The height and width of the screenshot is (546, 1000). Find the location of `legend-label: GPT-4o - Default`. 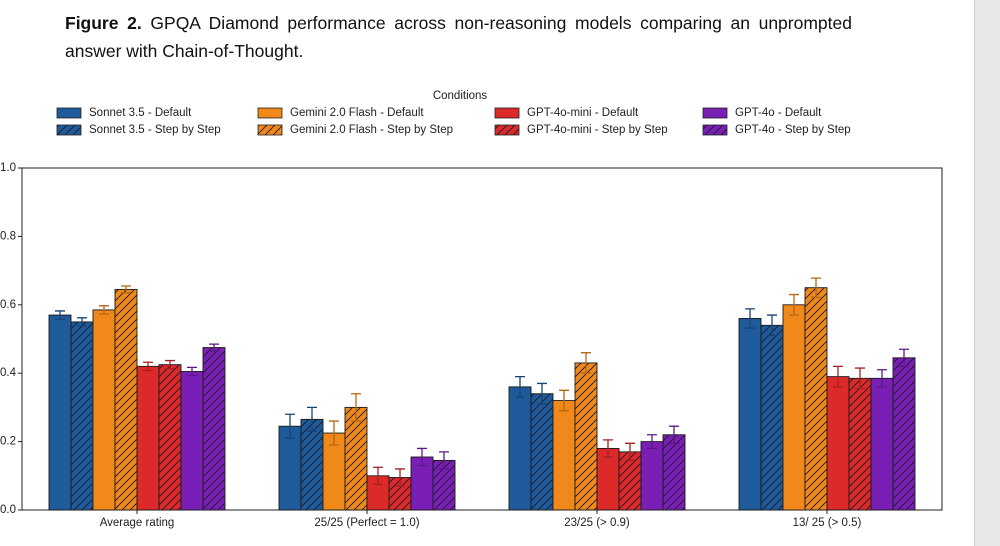

legend-label: GPT-4o - Default is located at coordinates (778, 113).